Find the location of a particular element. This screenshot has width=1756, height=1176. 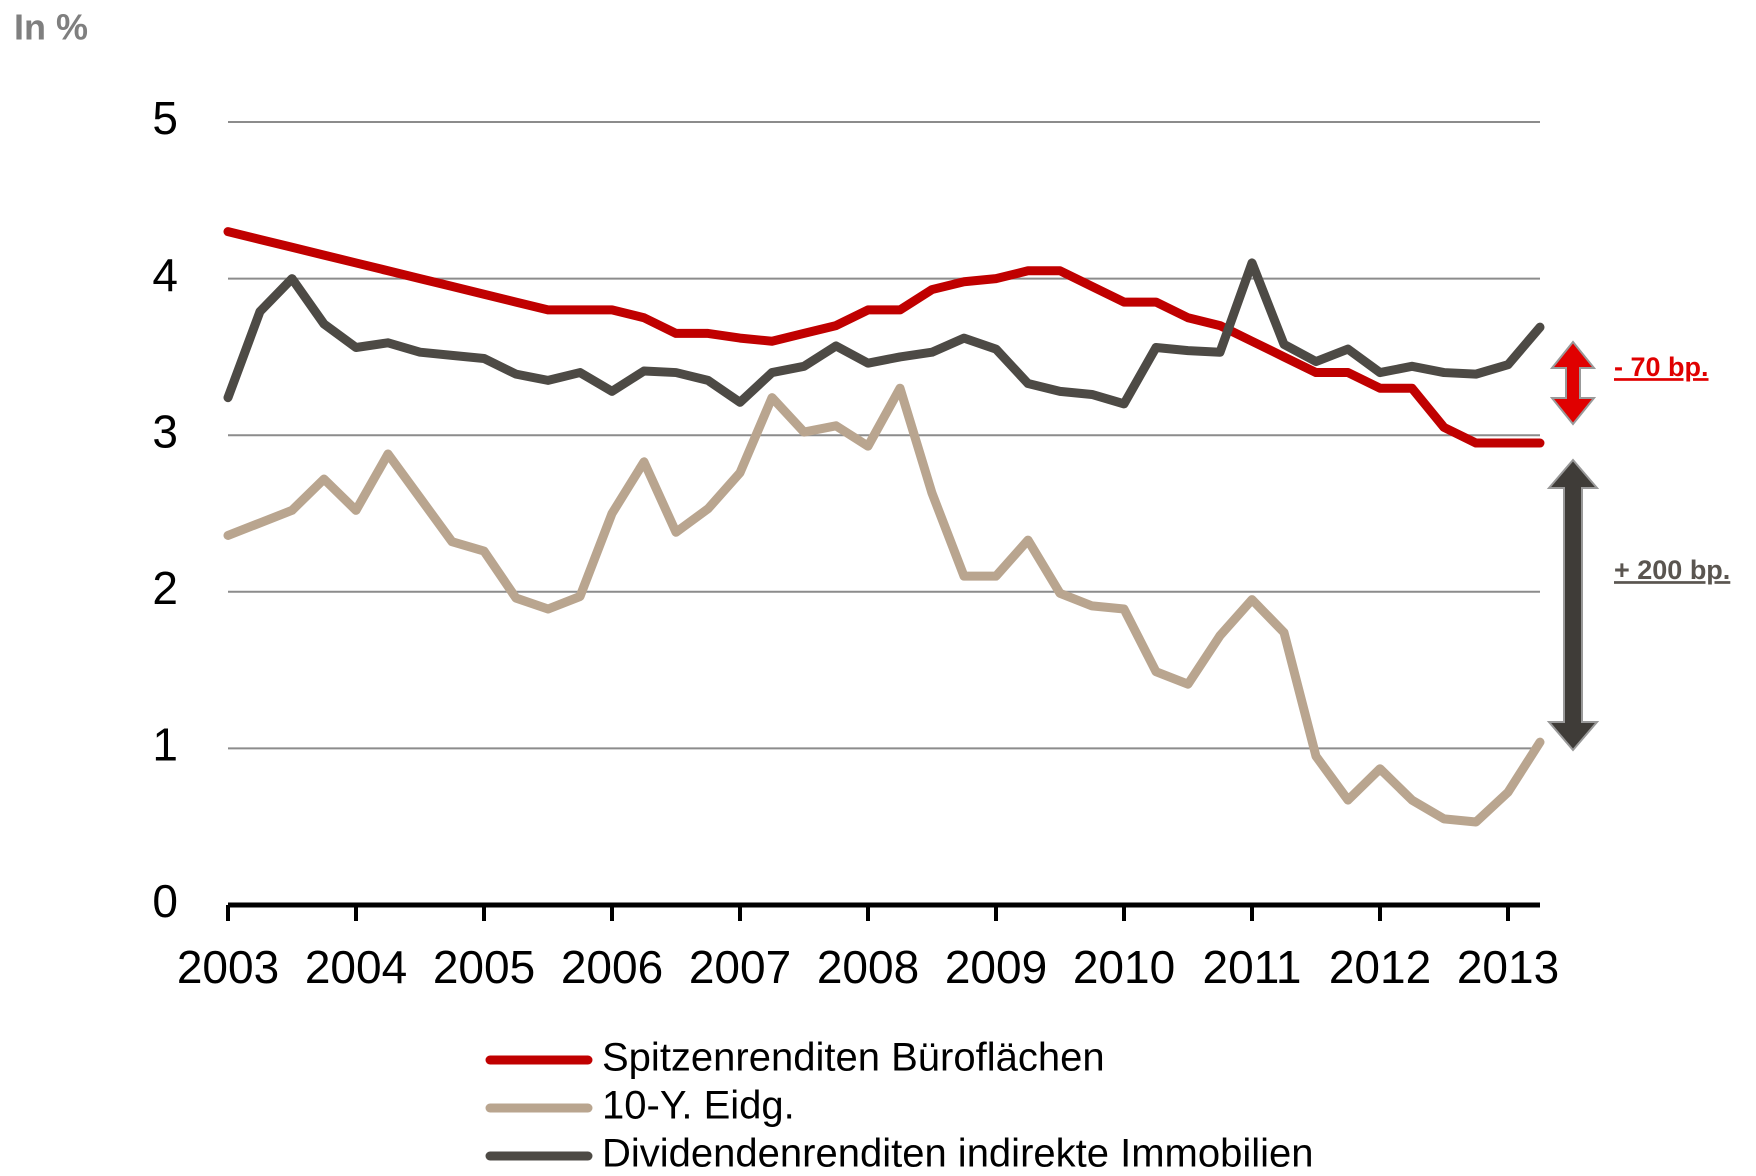

annotation: + 200 bp. is located at coordinates (1672, 570).